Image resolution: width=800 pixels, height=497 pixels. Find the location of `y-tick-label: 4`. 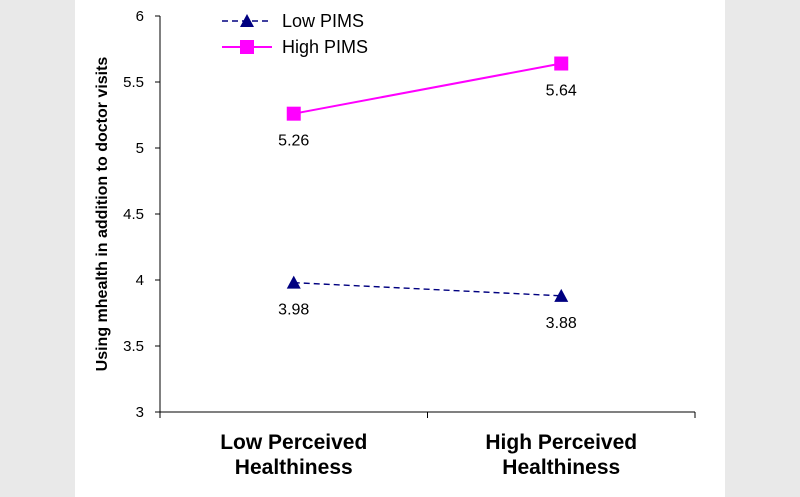

y-tick-label: 4 is located at coordinates (140, 280).